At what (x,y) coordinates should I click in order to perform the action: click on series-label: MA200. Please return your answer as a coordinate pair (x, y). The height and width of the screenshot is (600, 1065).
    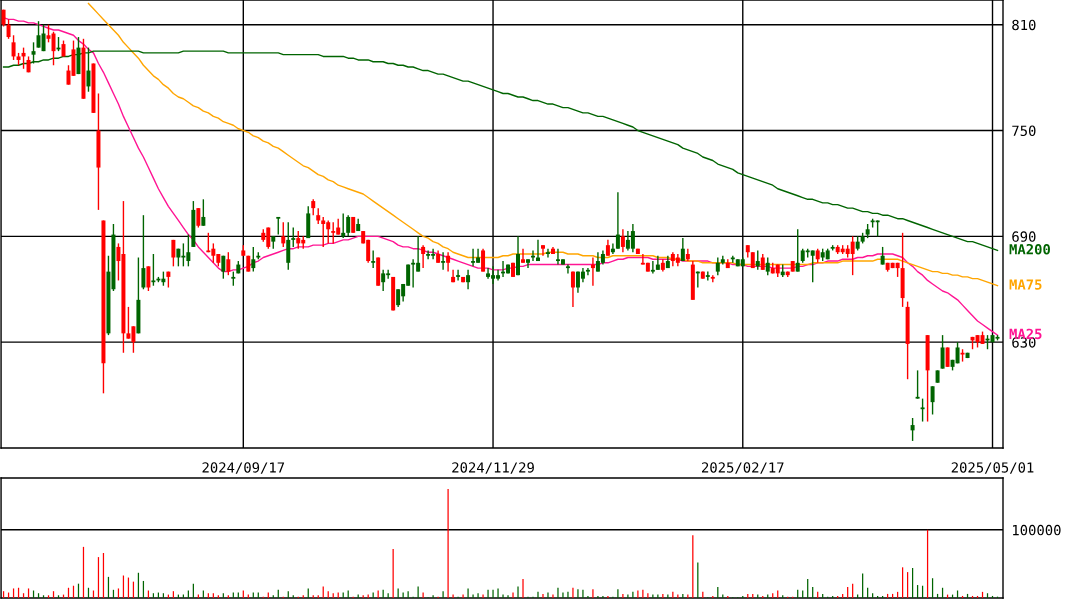
    Looking at the image, I should click on (1029, 249).